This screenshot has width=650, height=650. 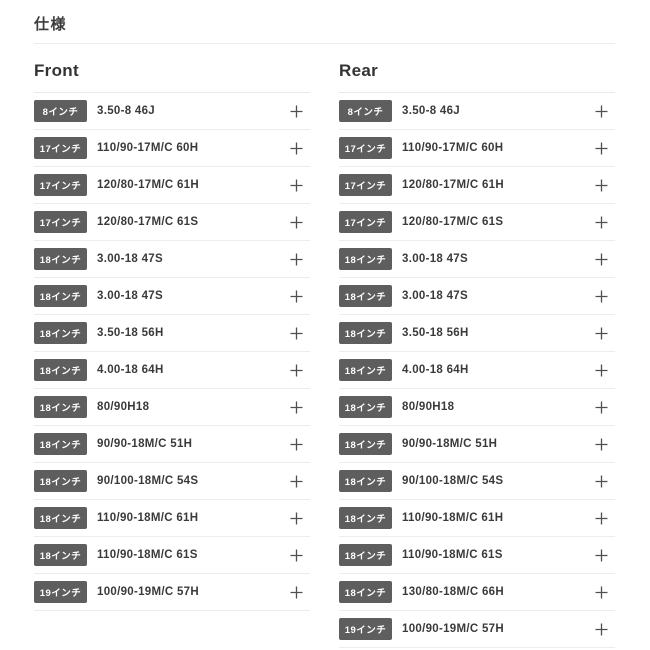 I want to click on spec-row: 18インチ 130/80-18M/C 66H, so click(x=477, y=592).